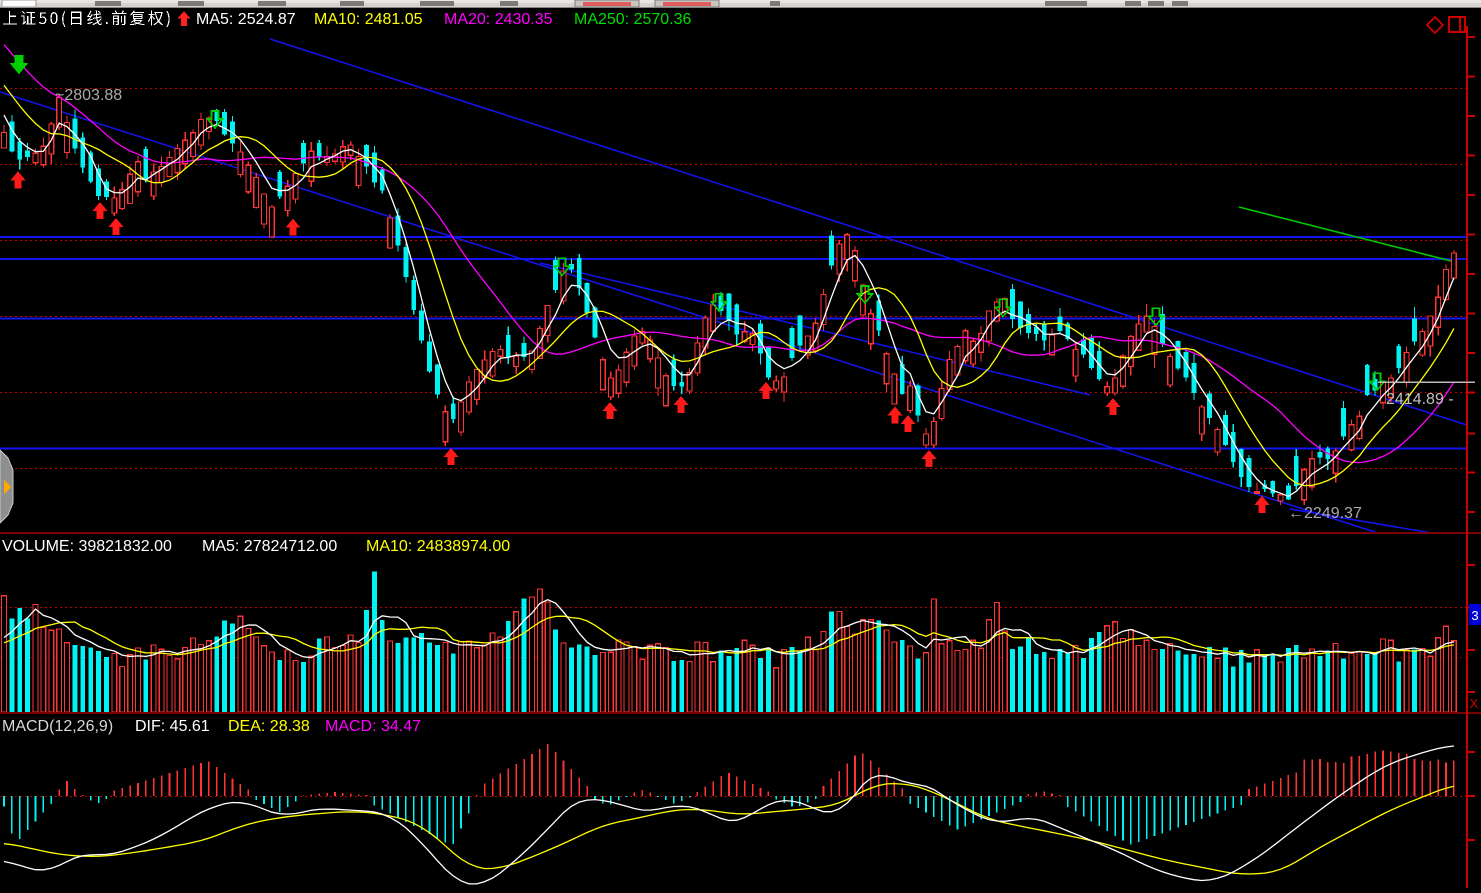  Describe the element at coordinates (438, 546) in the screenshot. I see `svg-text: MA10: 24838974.00` at that location.